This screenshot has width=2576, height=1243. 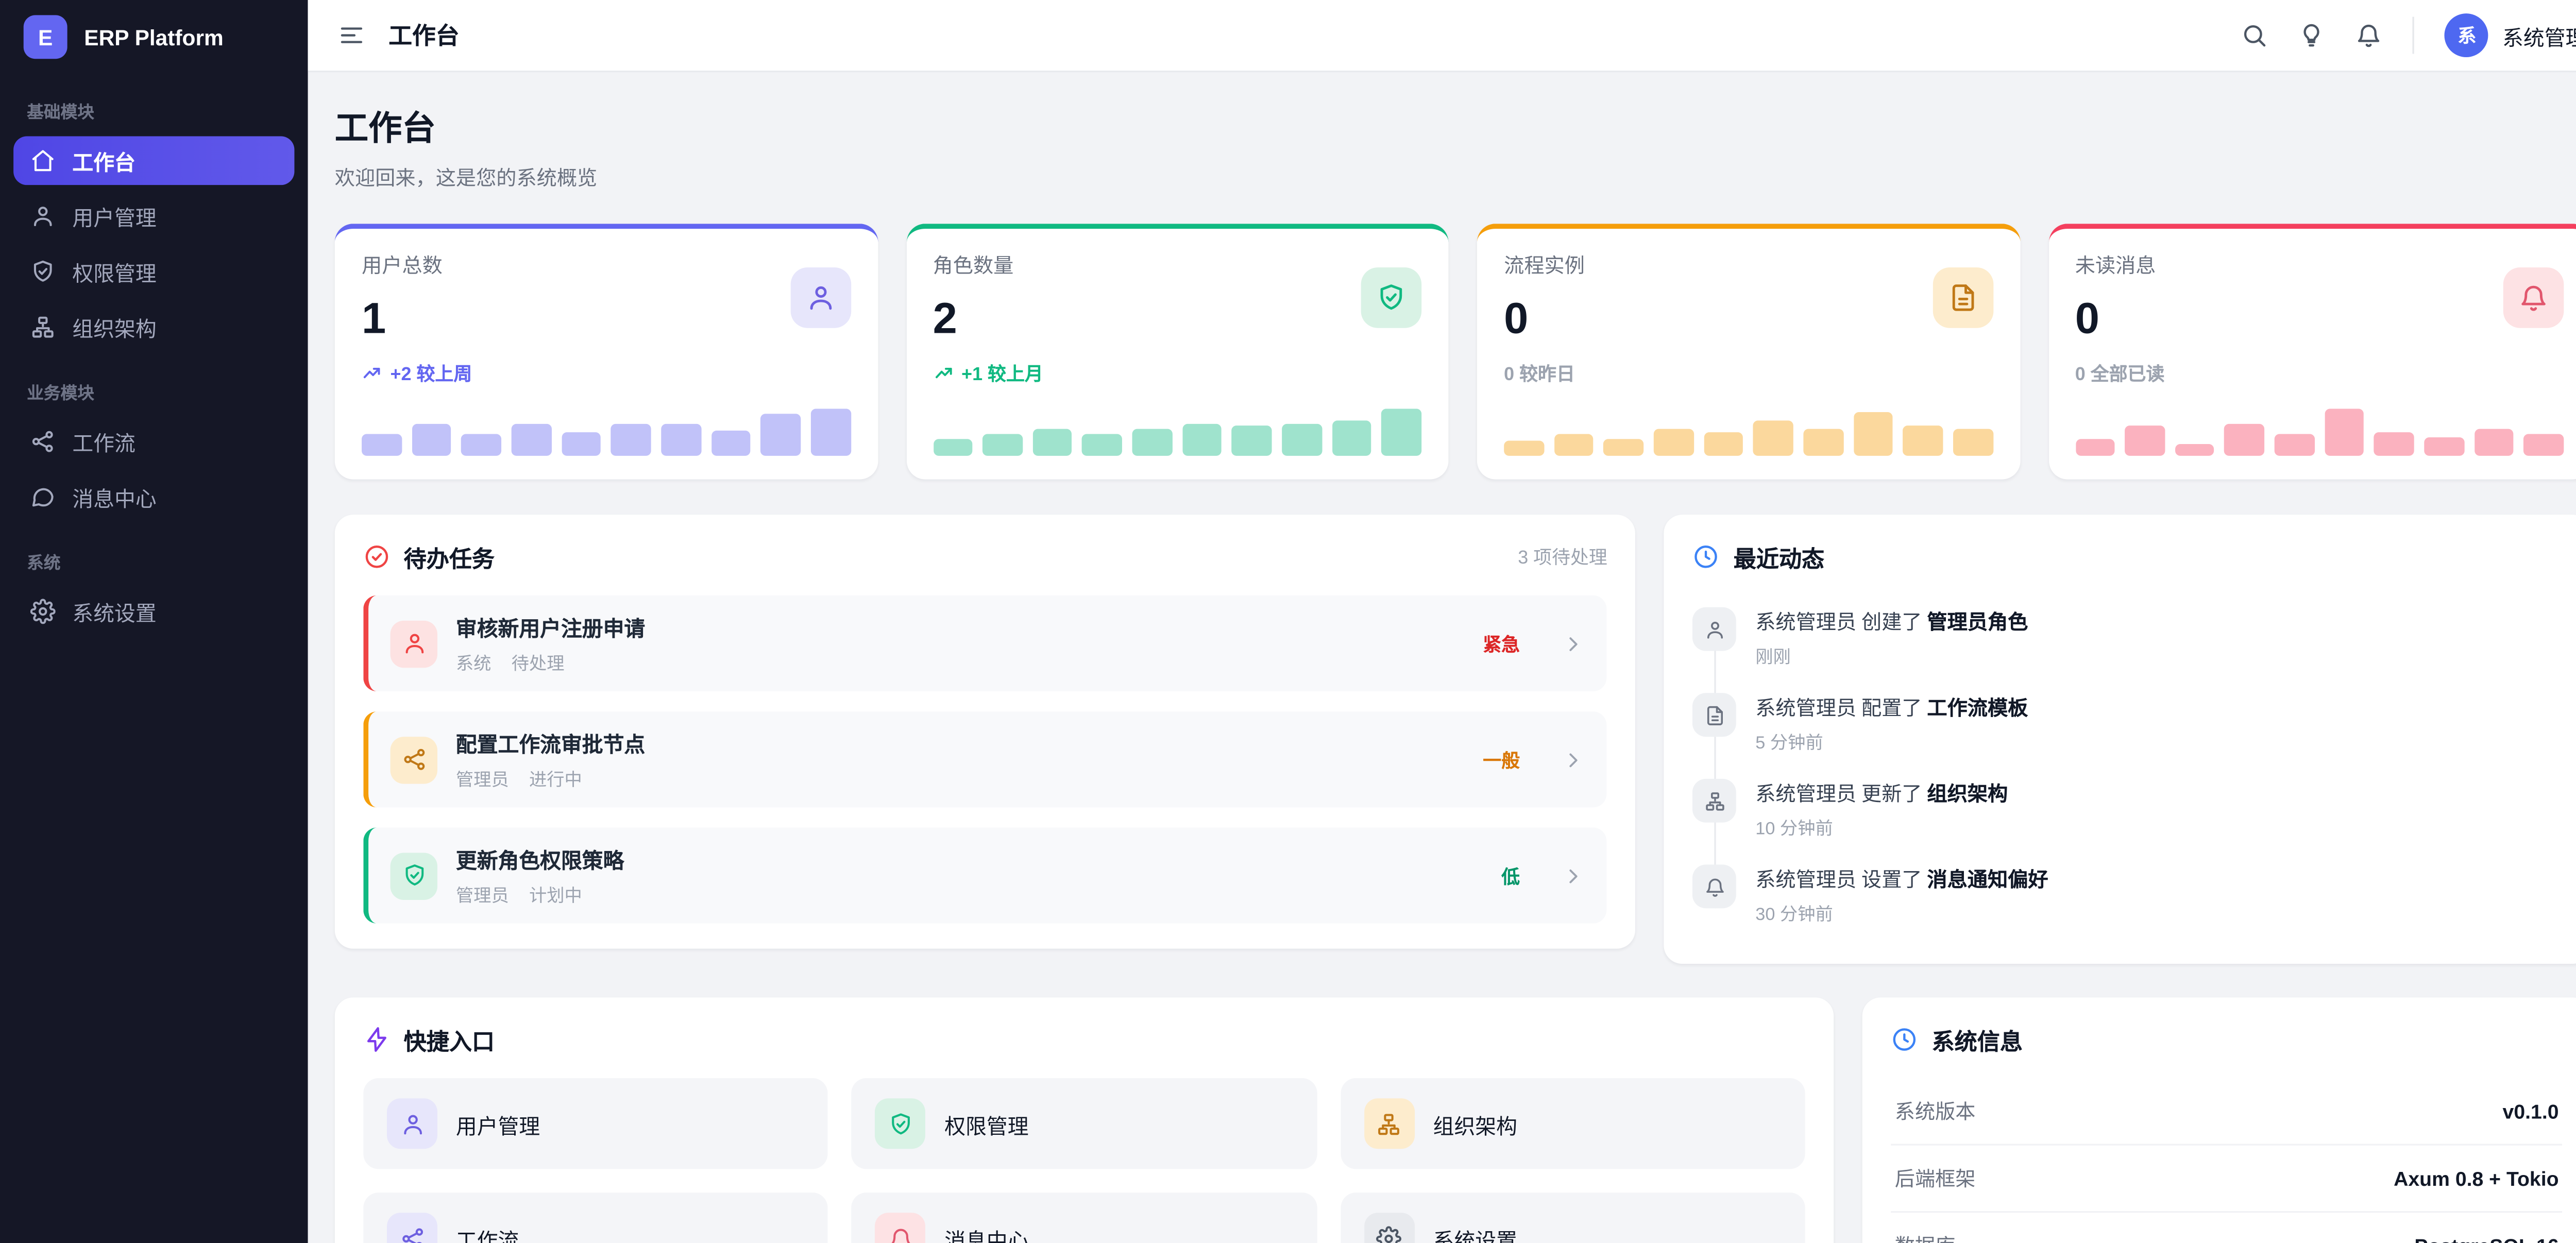 I want to click on sidebar-item-label: 消息中心, so click(x=114, y=500).